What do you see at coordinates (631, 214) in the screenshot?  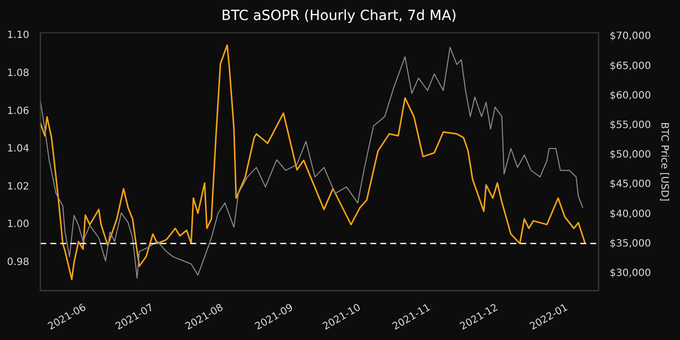 I see `y2-tick-label: $40,000` at bounding box center [631, 214].